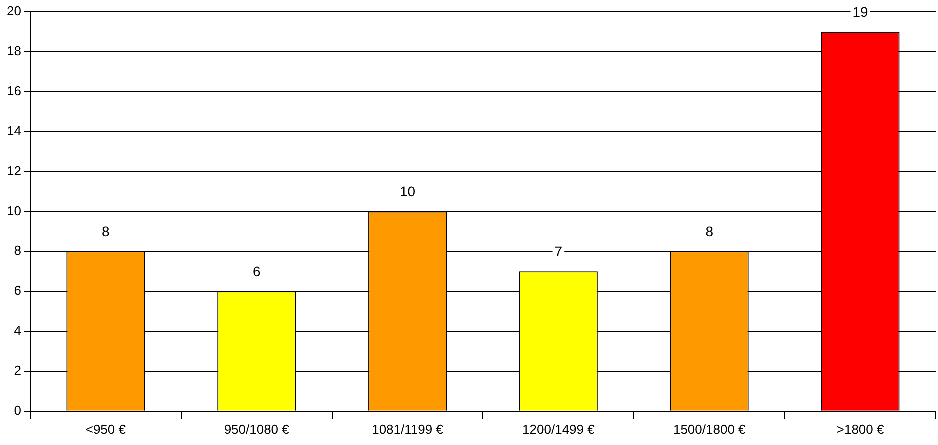 The image size is (938, 445). I want to click on x-tick-label: <950 €, so click(106, 429).